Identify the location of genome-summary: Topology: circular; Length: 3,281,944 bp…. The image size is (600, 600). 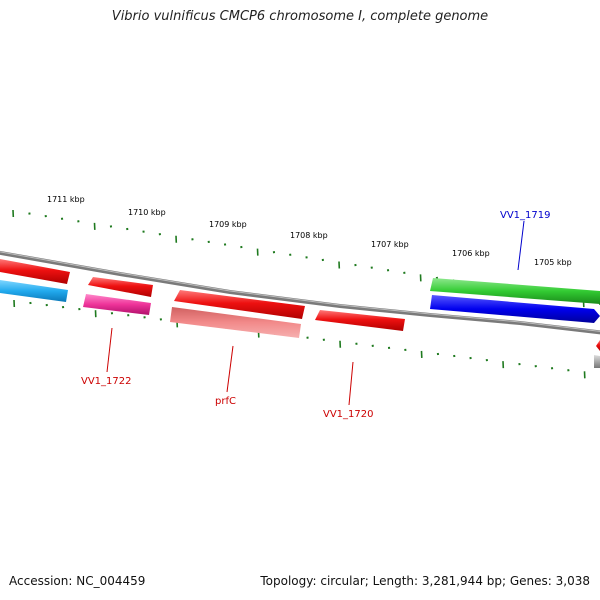
(425, 581).